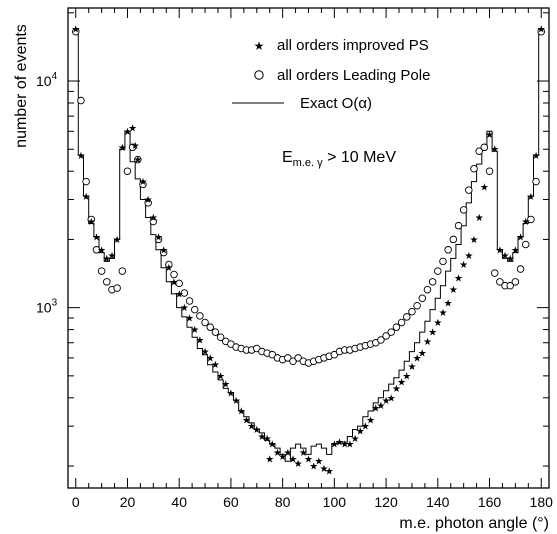  I want to click on legend-label: all orders Leading Pole, so click(353, 75).